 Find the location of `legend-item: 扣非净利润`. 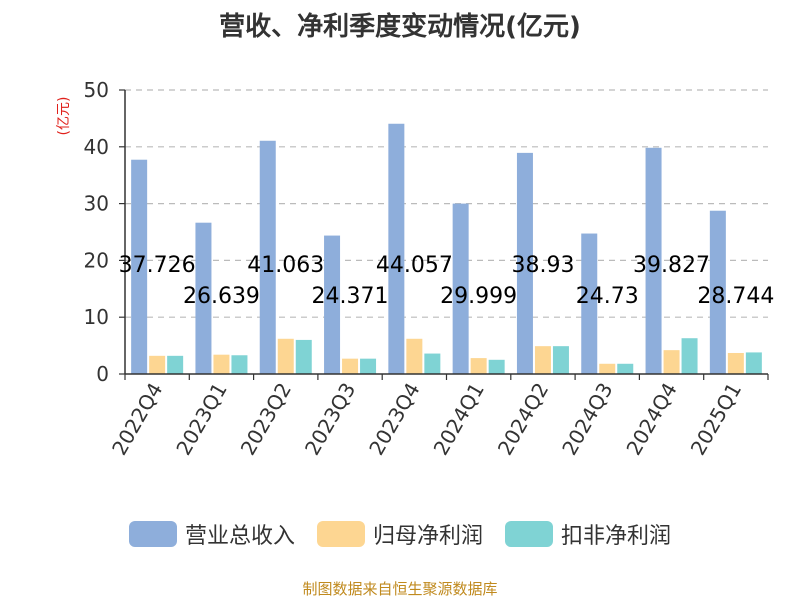

legend-item: 扣非净利润 is located at coordinates (588, 534).